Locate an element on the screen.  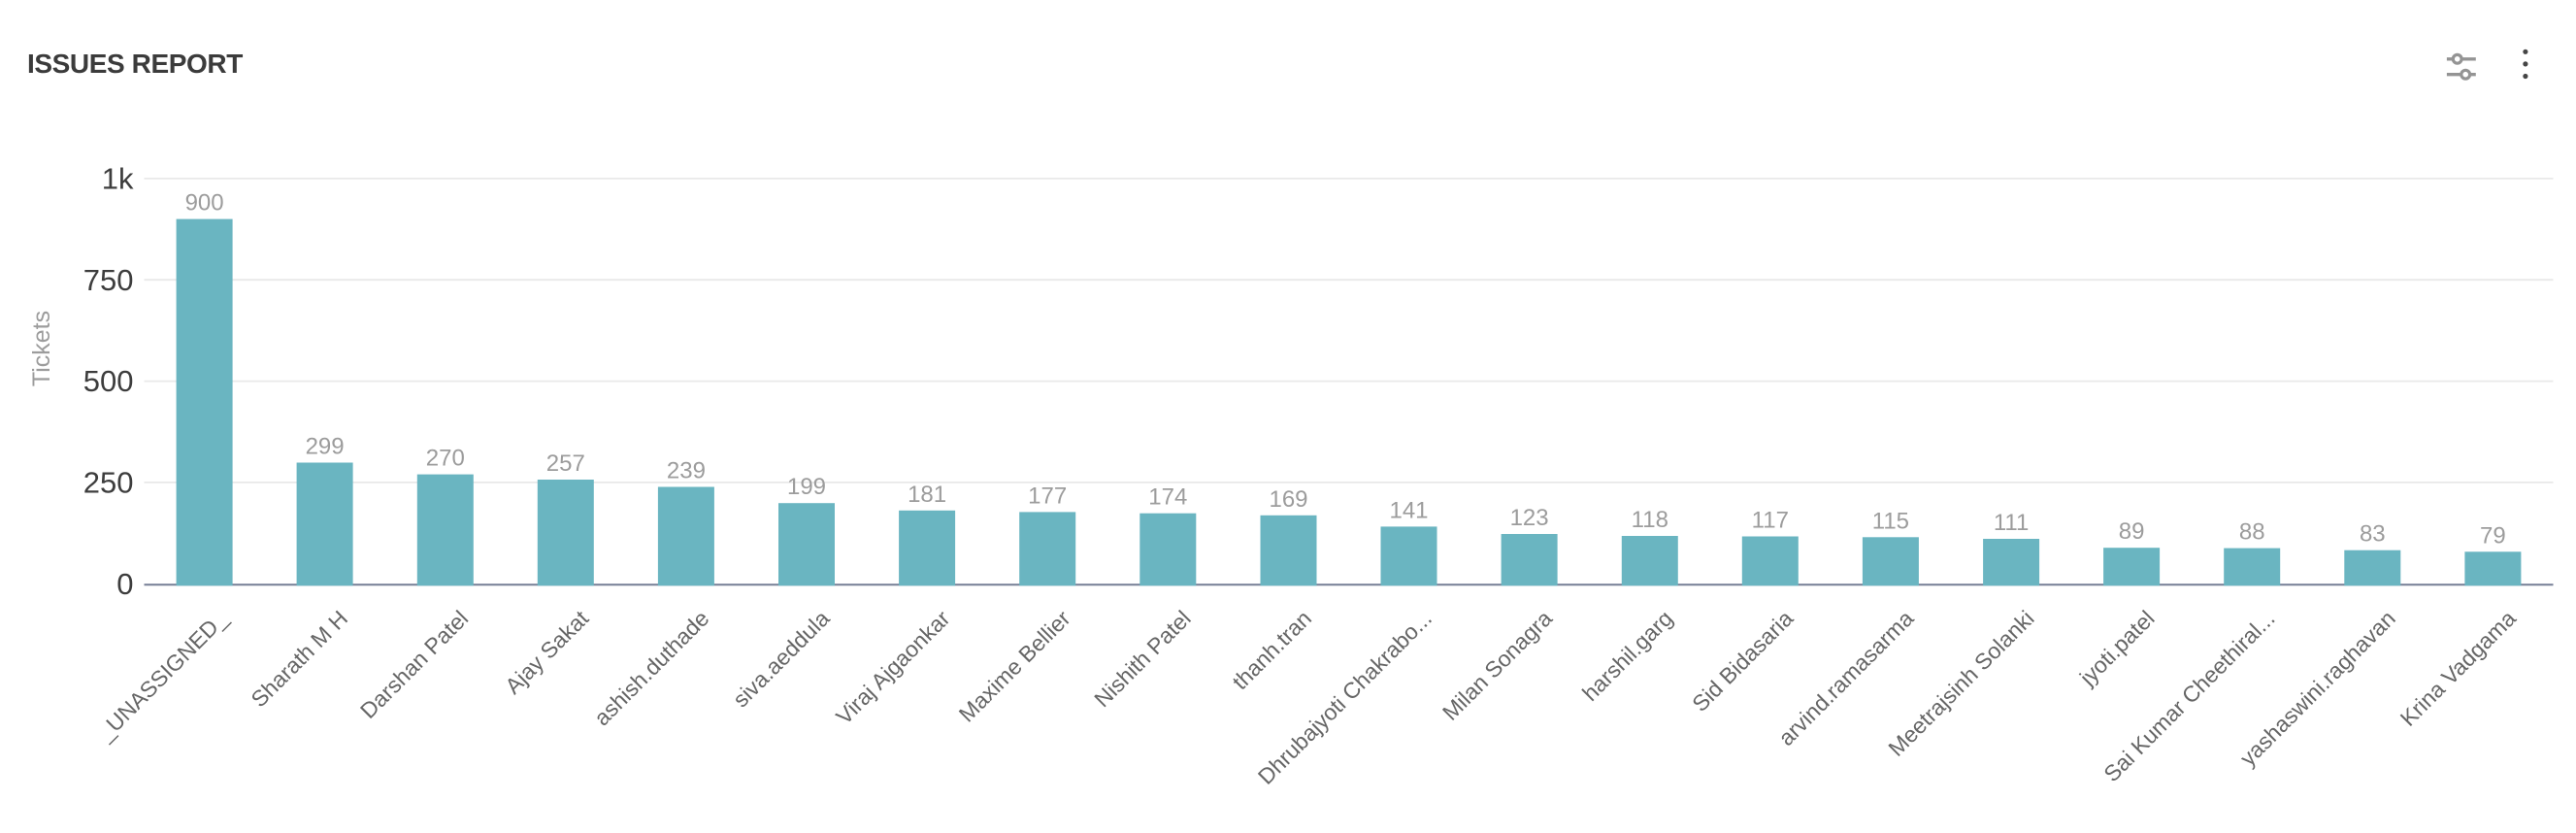
svg-text: siva.aeddula is located at coordinates (781, 660).